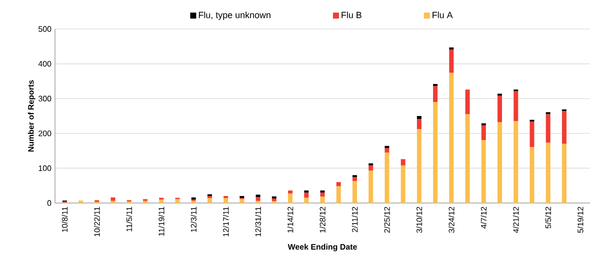 This screenshot has height=270, width=600. What do you see at coordinates (234, 16) in the screenshot?
I see `legend-label: Flu, type unknown` at bounding box center [234, 16].